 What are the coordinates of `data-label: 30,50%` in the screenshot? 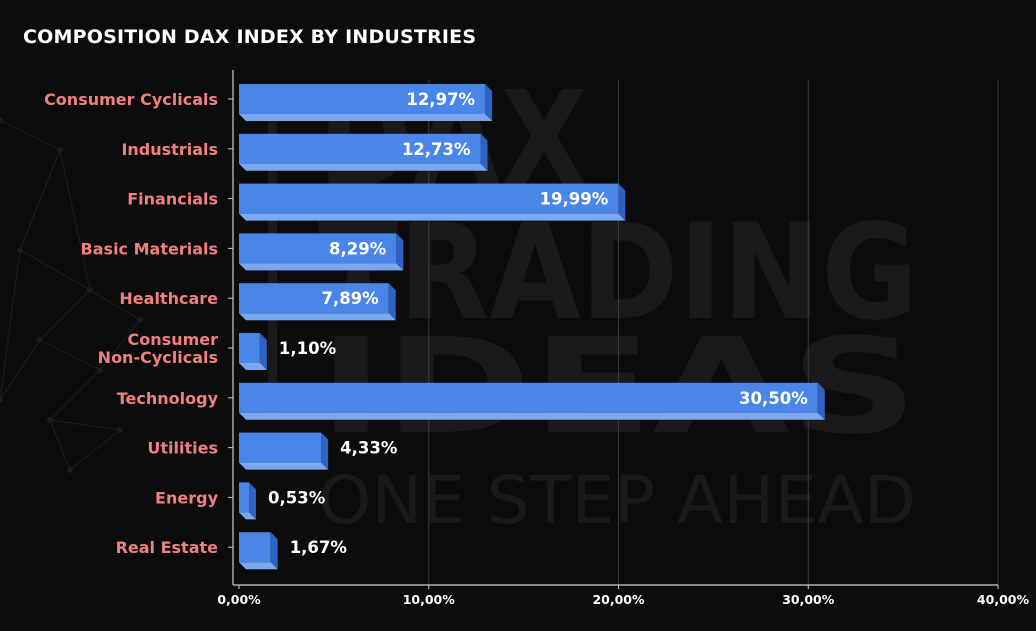 It's located at (773, 398).